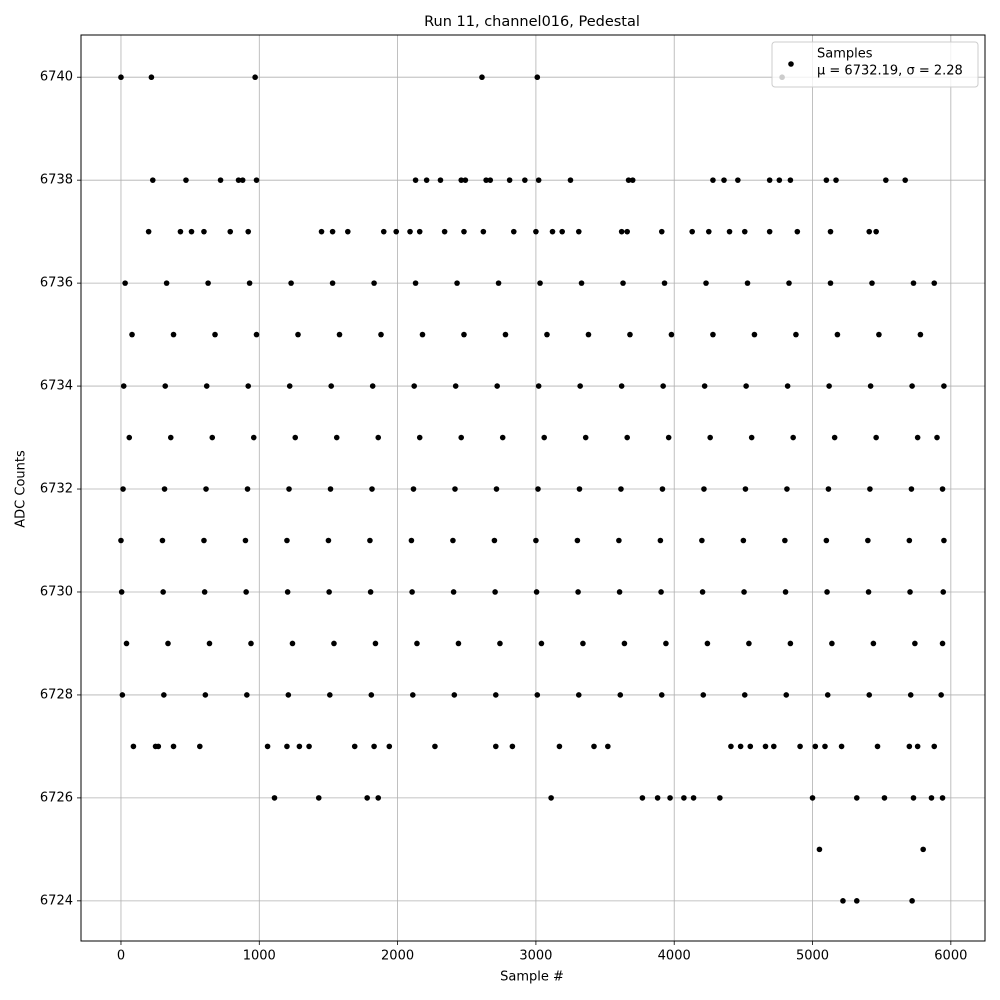  Describe the element at coordinates (791, 64) in the screenshot. I see `legend-marker` at that location.